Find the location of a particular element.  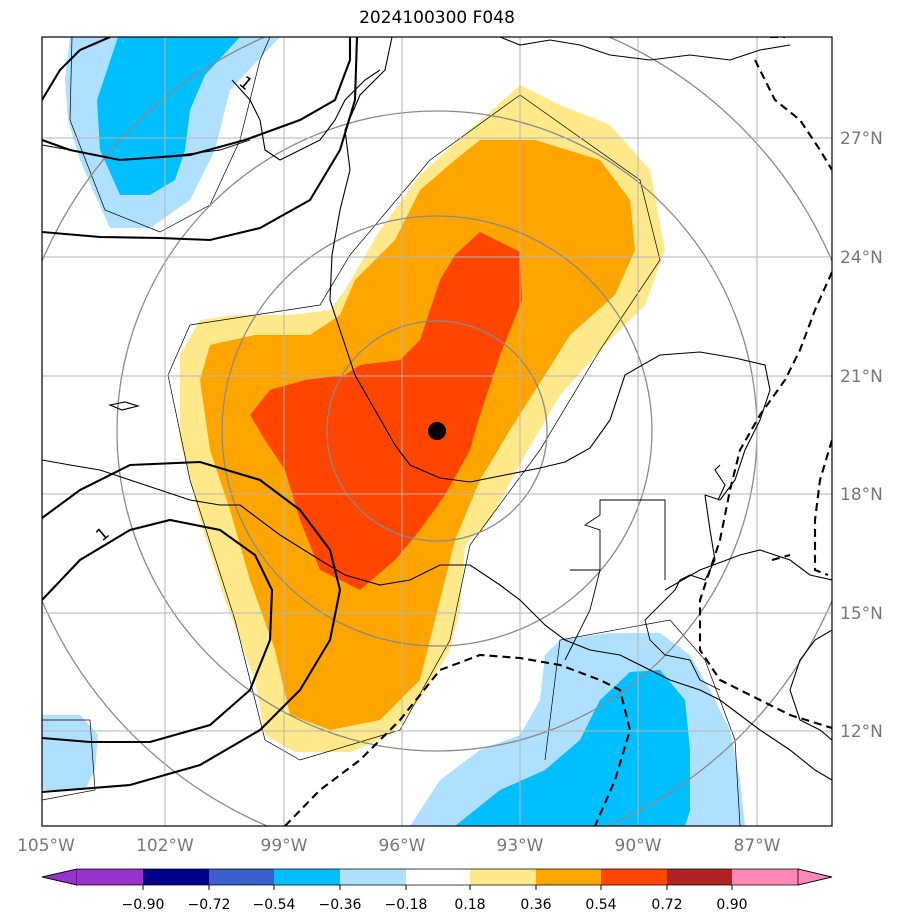

latitude-tick-label: 15°N is located at coordinates (861, 614).